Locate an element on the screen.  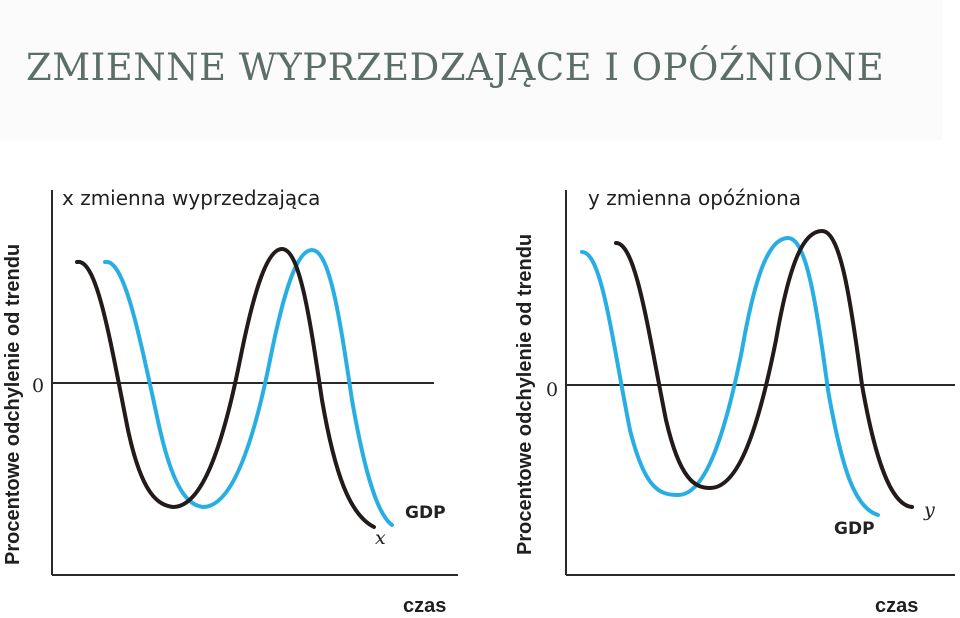
left-panel-title-text: x zmienna wyprzedzająca is located at coordinates (191, 198).